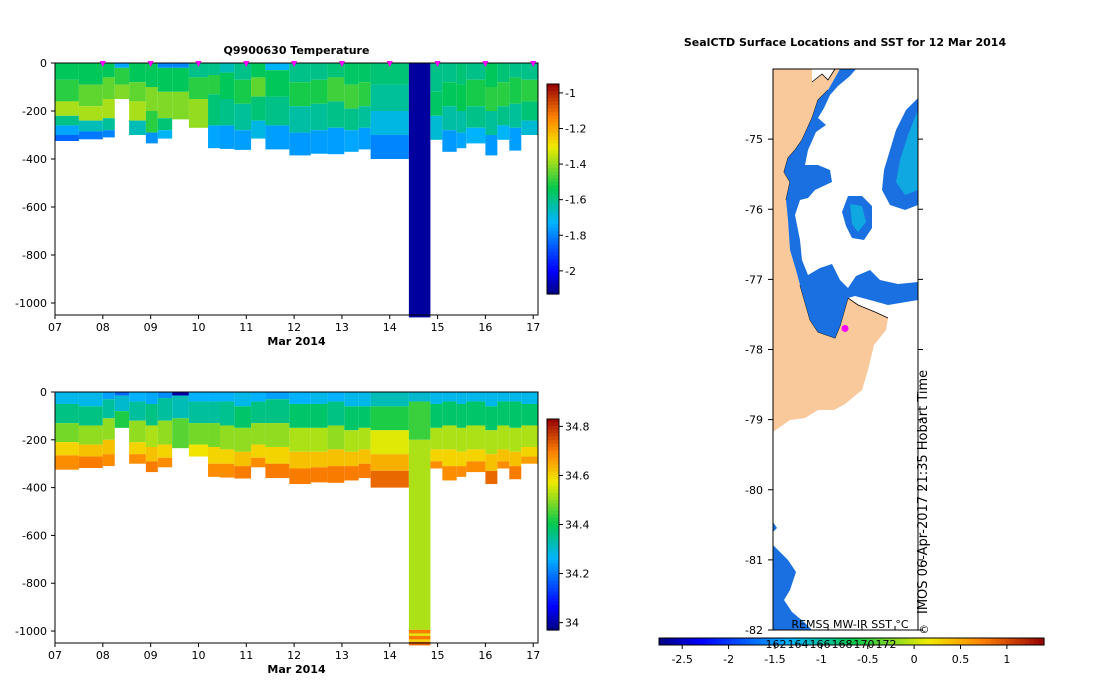 The height and width of the screenshot is (700, 1099). What do you see at coordinates (886, 644) in the screenshot?
I see `lon-tick-label: 172` at bounding box center [886, 644].